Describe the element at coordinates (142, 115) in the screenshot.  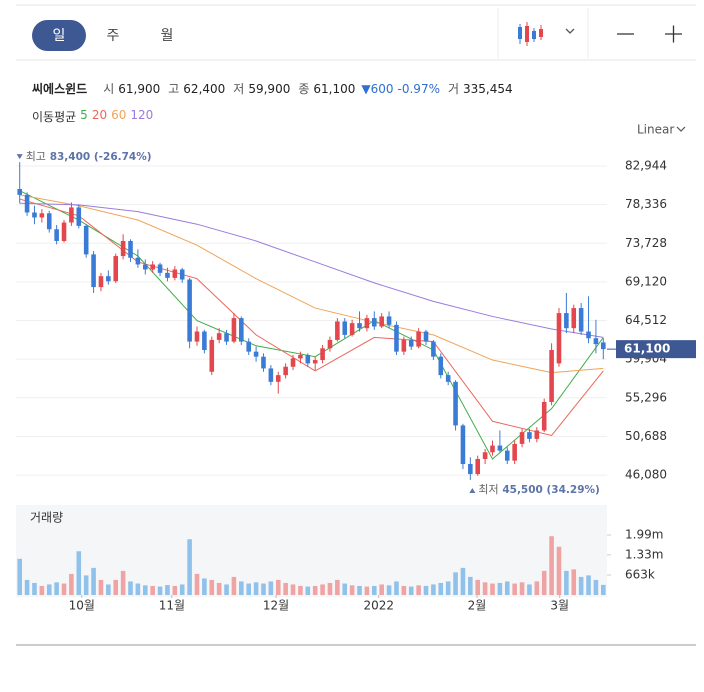
I see `legend-entry: 120` at that location.